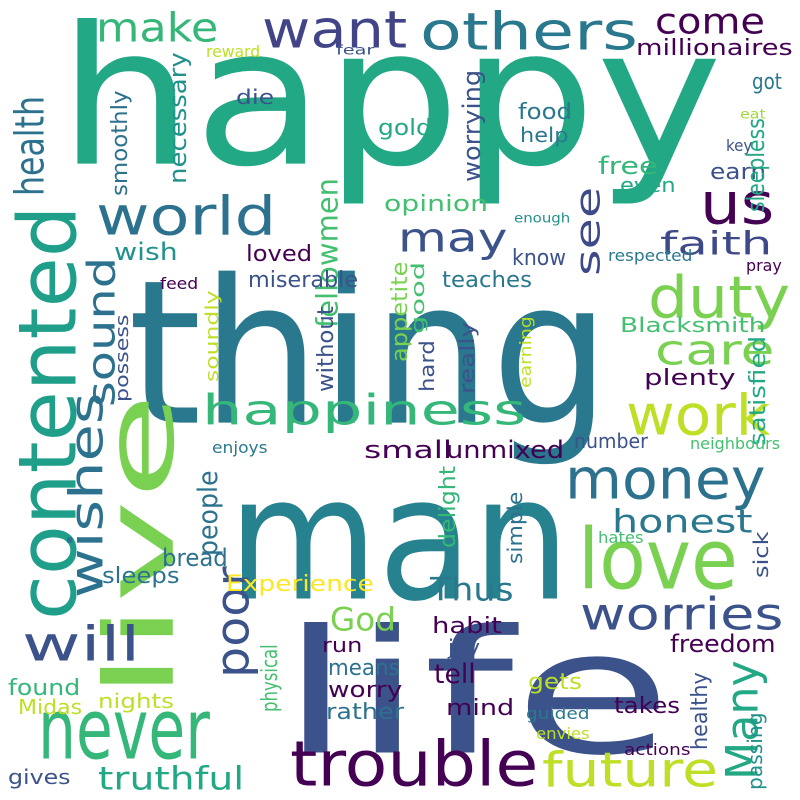 The height and width of the screenshot is (800, 800). What do you see at coordinates (515, 527) in the screenshot?
I see `word-simple: simple` at bounding box center [515, 527].